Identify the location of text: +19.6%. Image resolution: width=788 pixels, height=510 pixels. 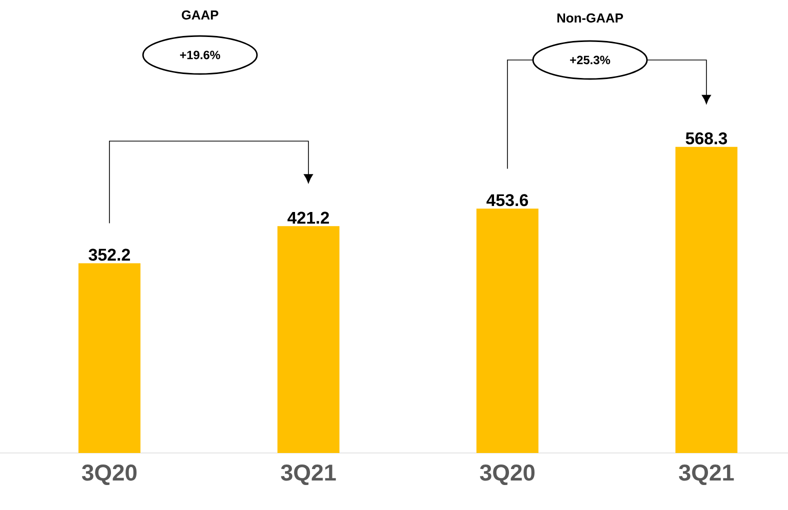
(200, 55).